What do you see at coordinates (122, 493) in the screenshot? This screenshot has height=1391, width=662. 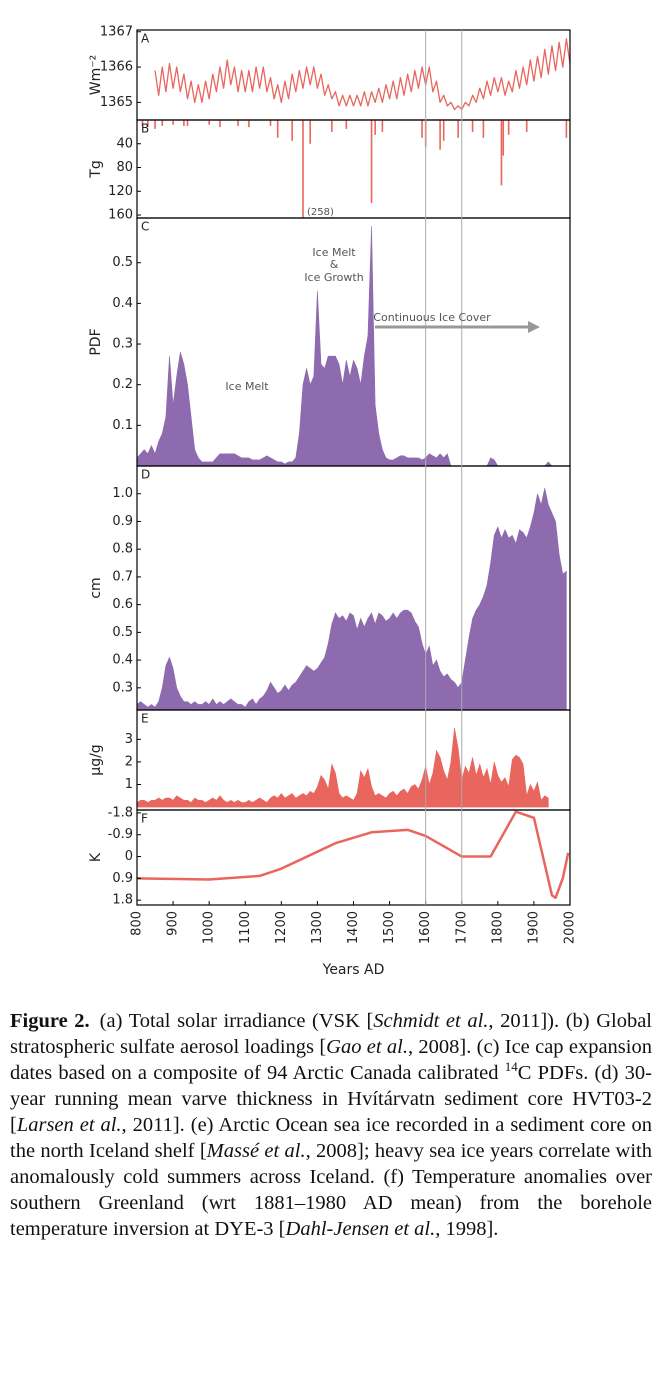 I see `y-tick-label: 1.0` at bounding box center [122, 493].